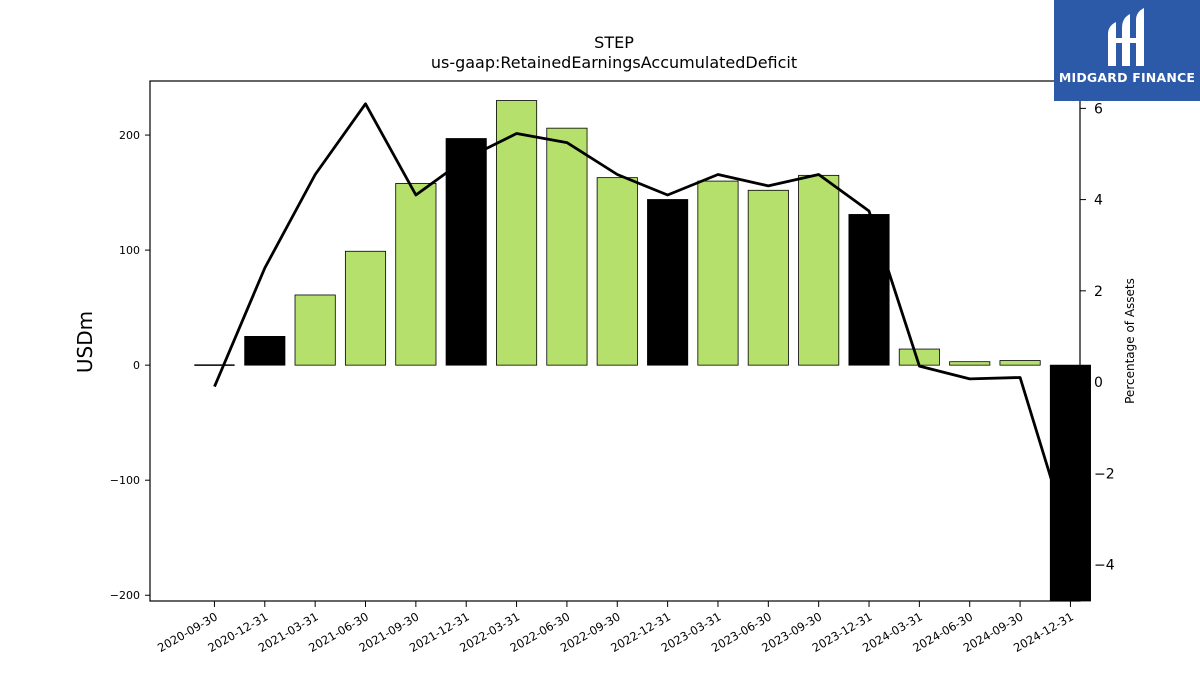 The height and width of the screenshot is (675, 1200). I want to click on y-axis-label-left: USDm, so click(85, 342).